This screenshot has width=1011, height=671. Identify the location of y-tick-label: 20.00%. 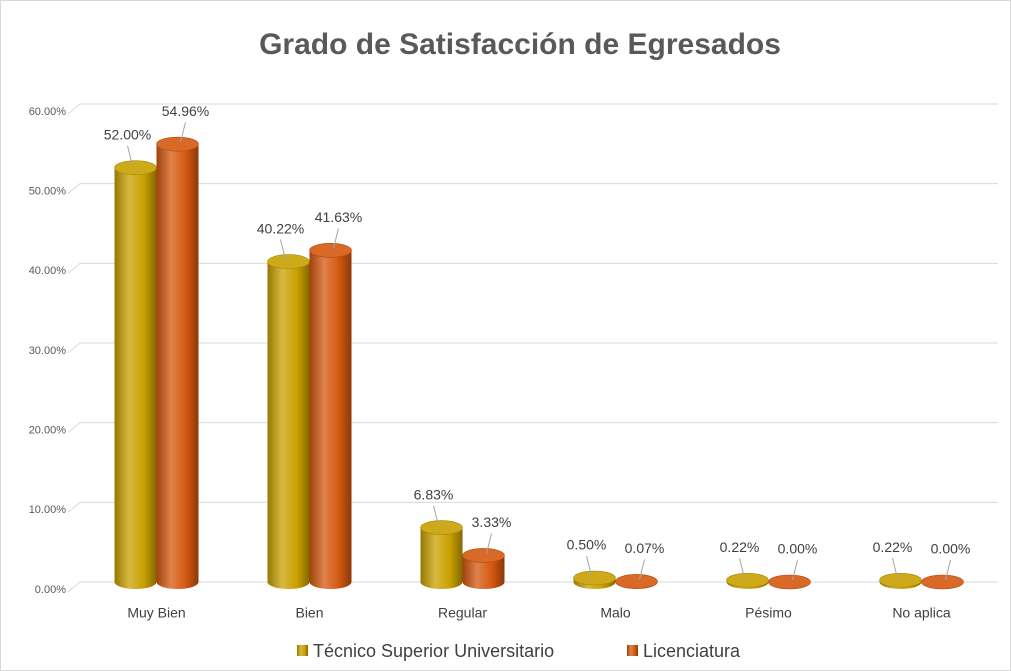
(48, 431).